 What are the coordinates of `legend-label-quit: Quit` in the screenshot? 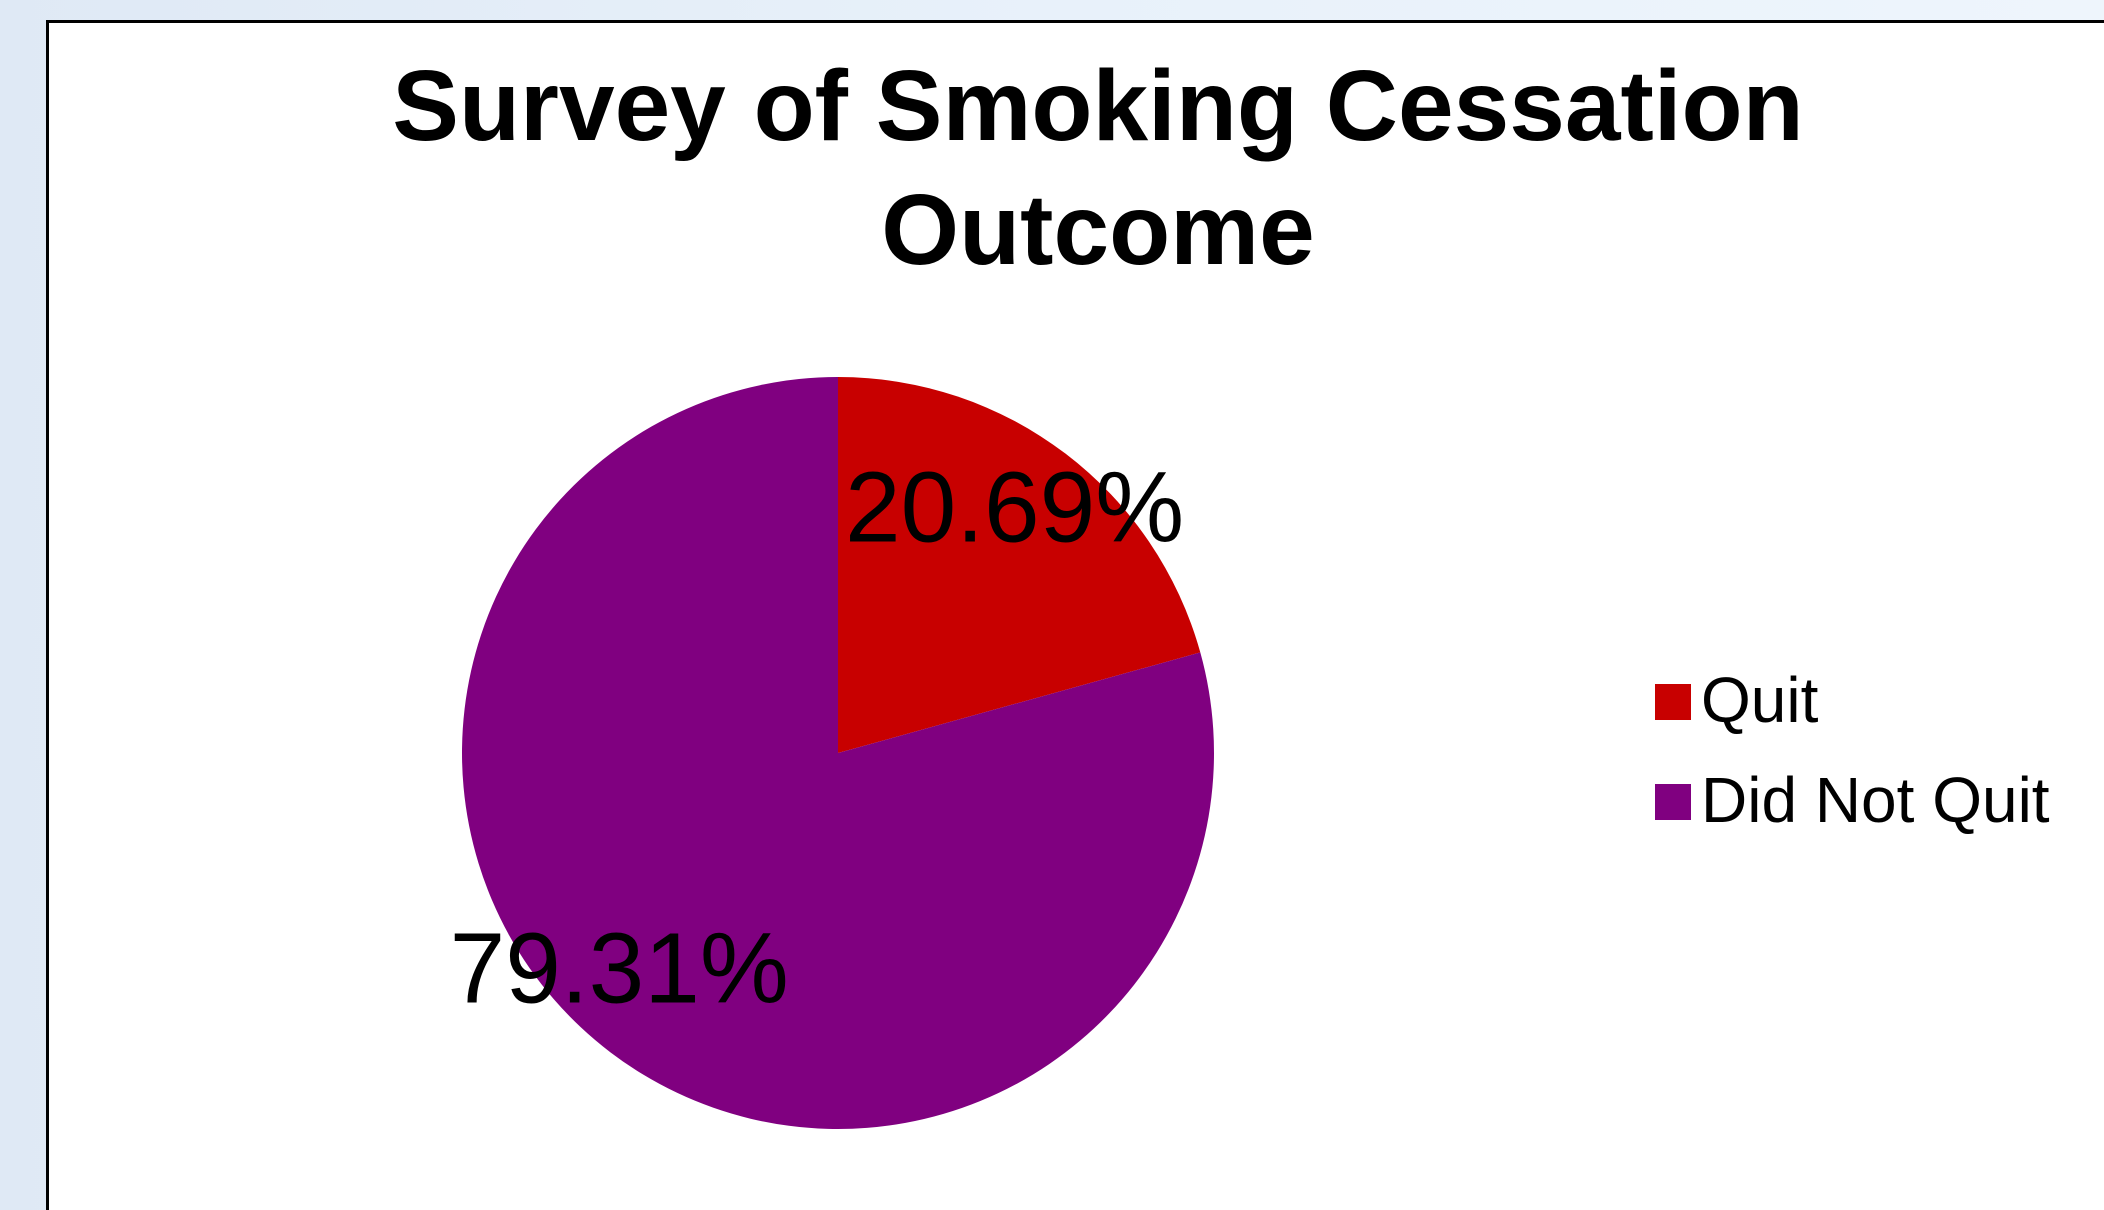 It's located at (1760, 700).